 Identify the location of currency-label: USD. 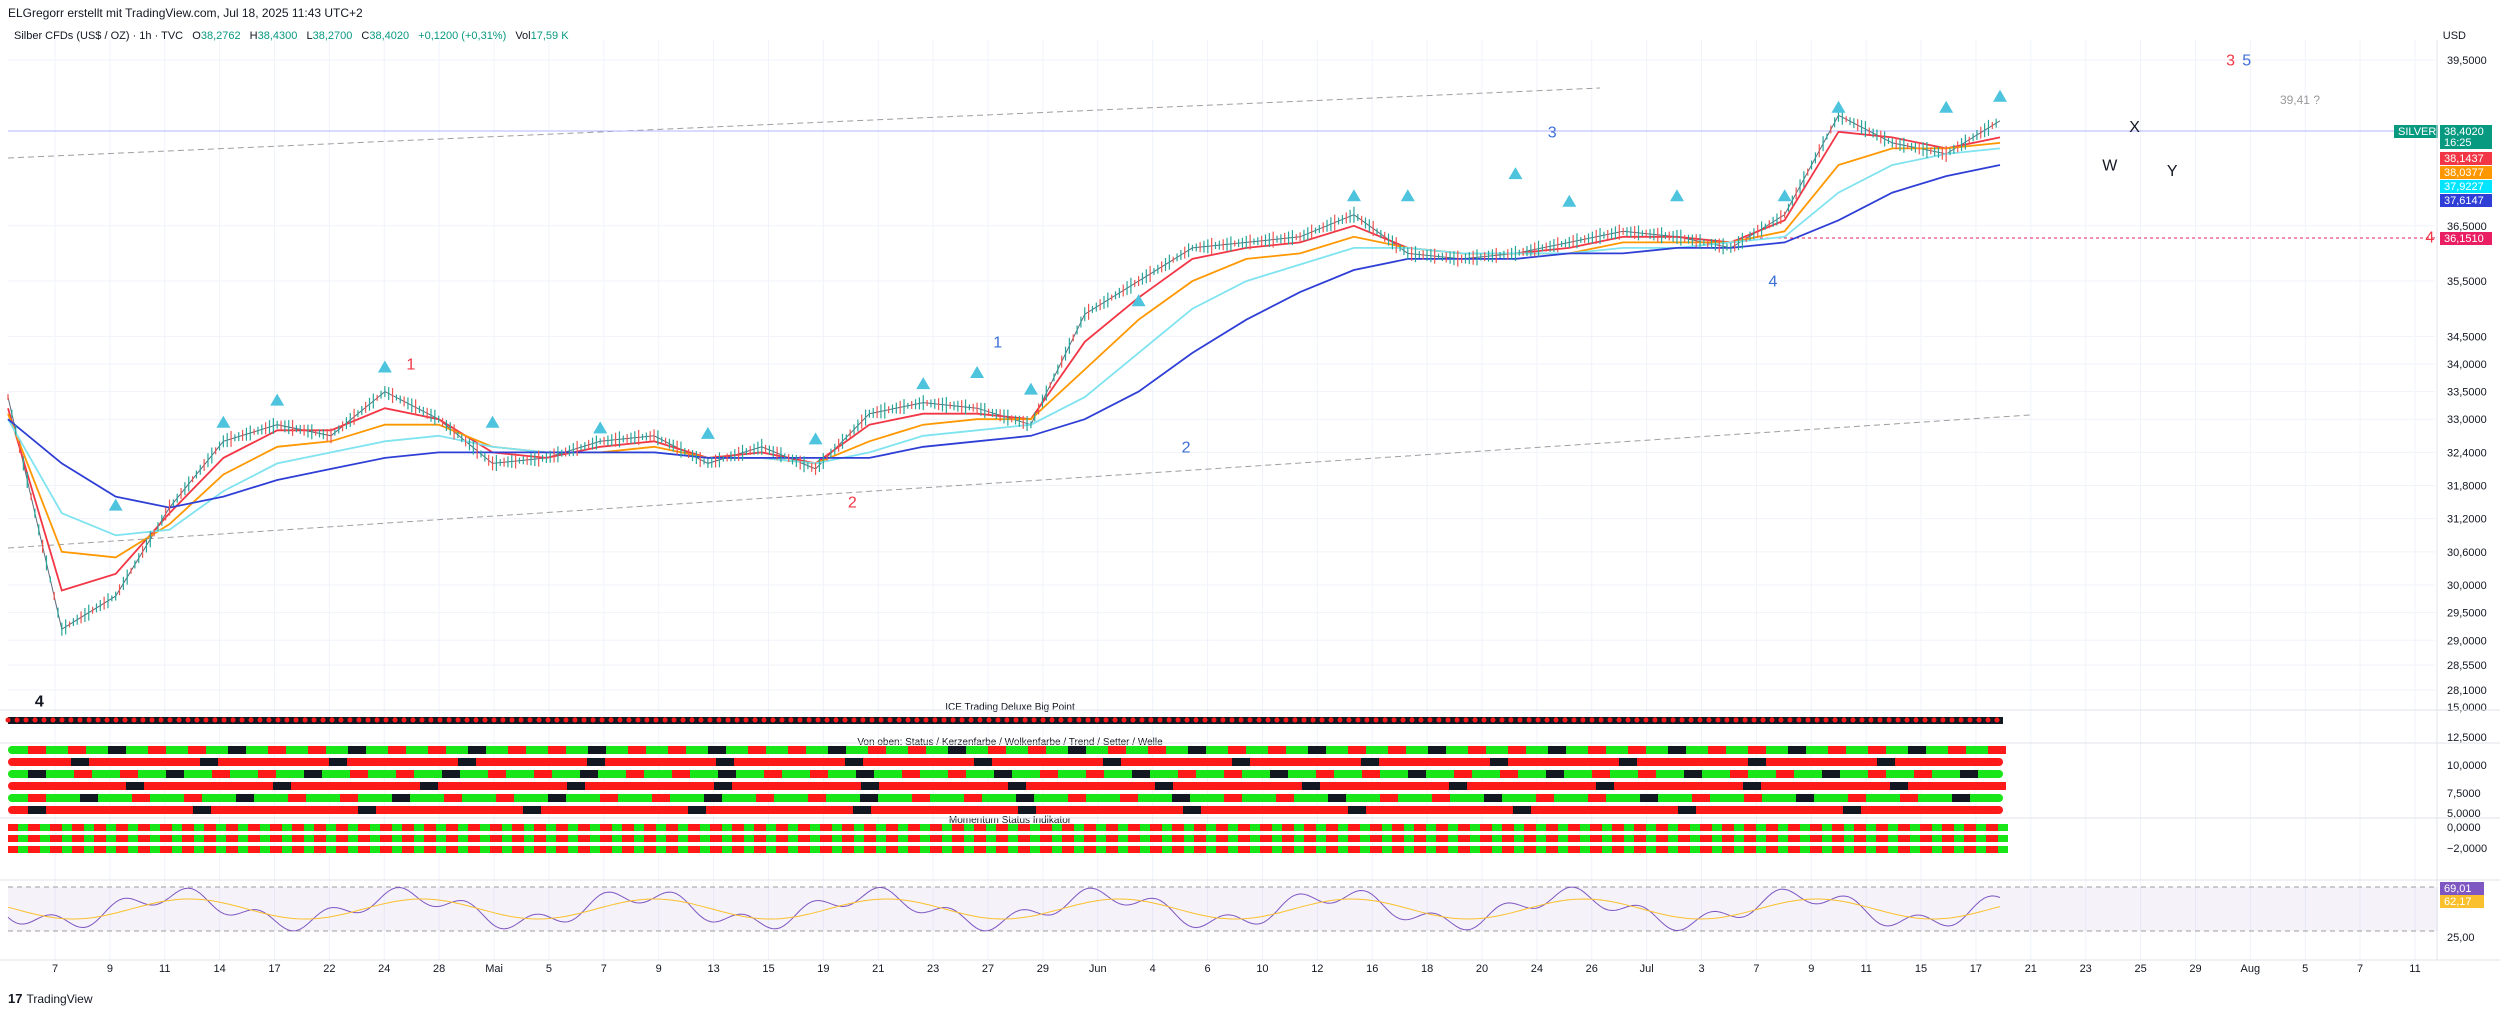
(2454, 36).